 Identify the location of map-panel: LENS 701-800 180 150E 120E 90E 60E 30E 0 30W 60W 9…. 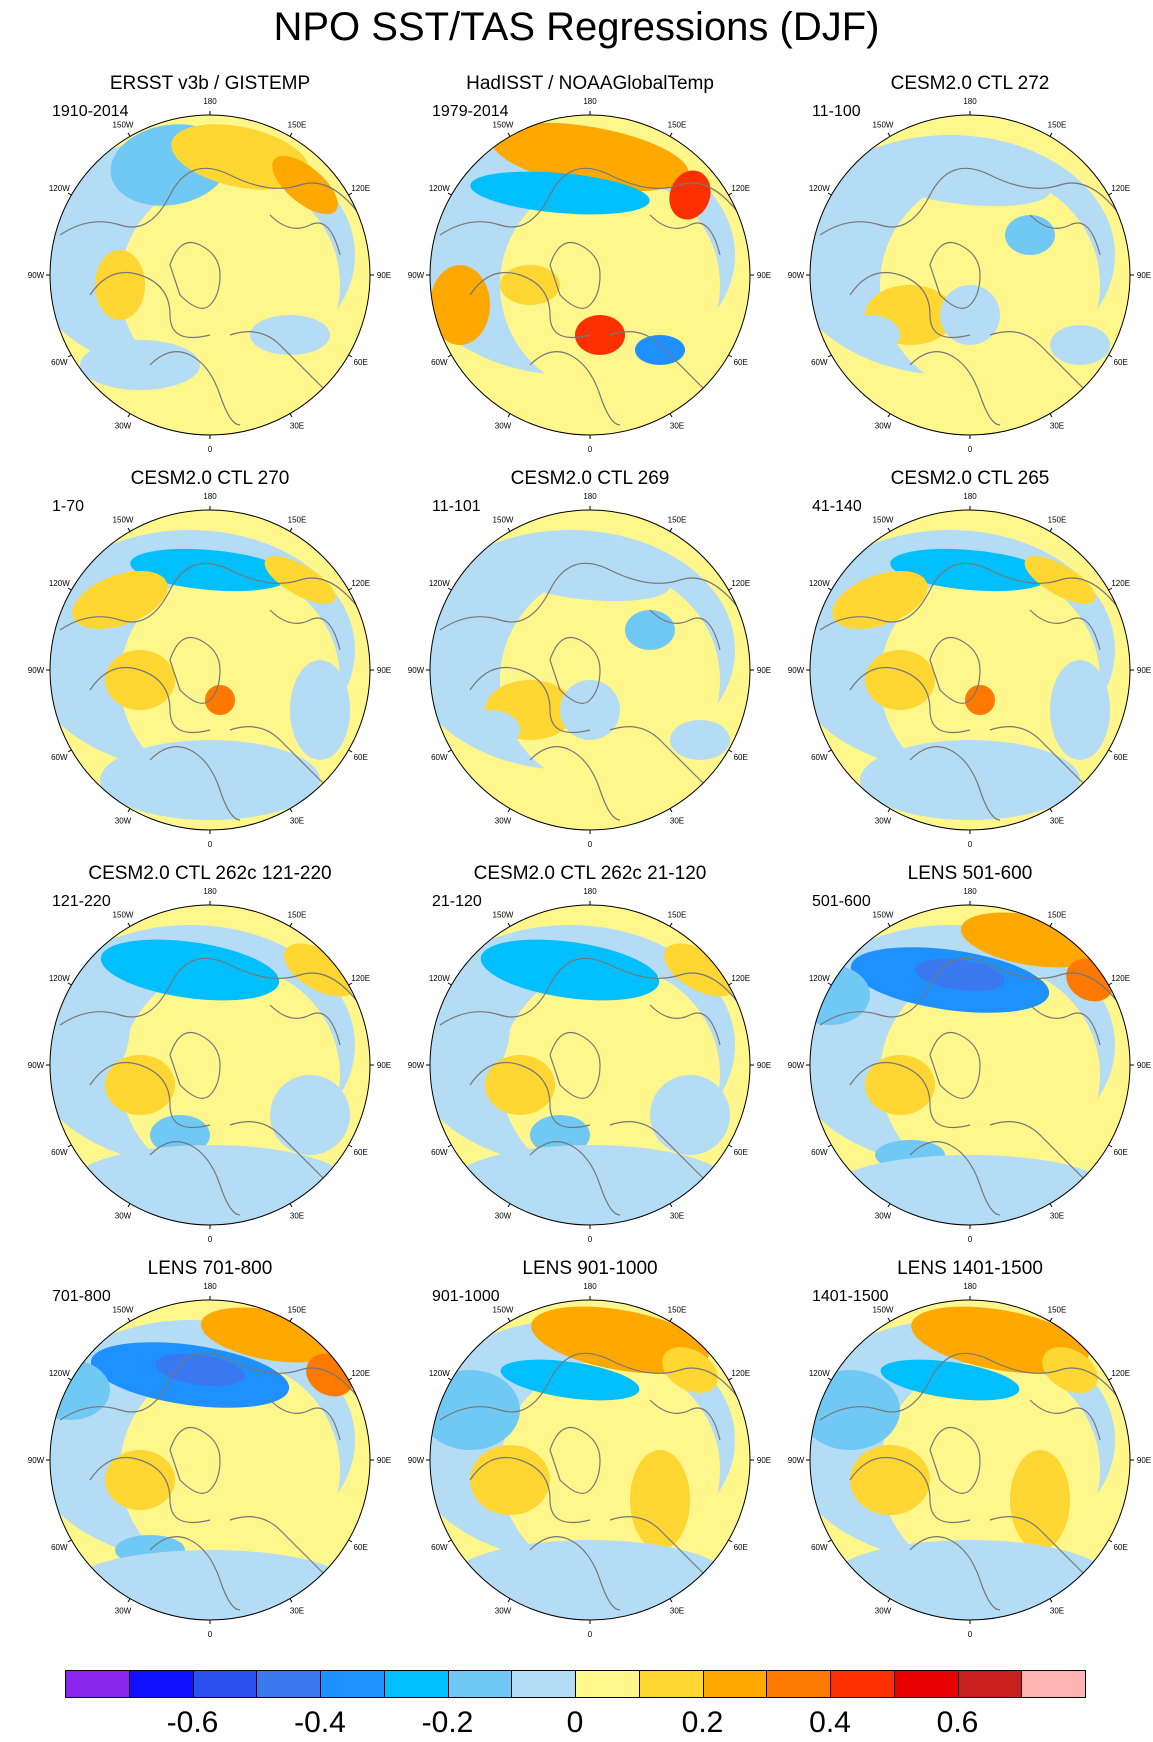
(210, 1455).